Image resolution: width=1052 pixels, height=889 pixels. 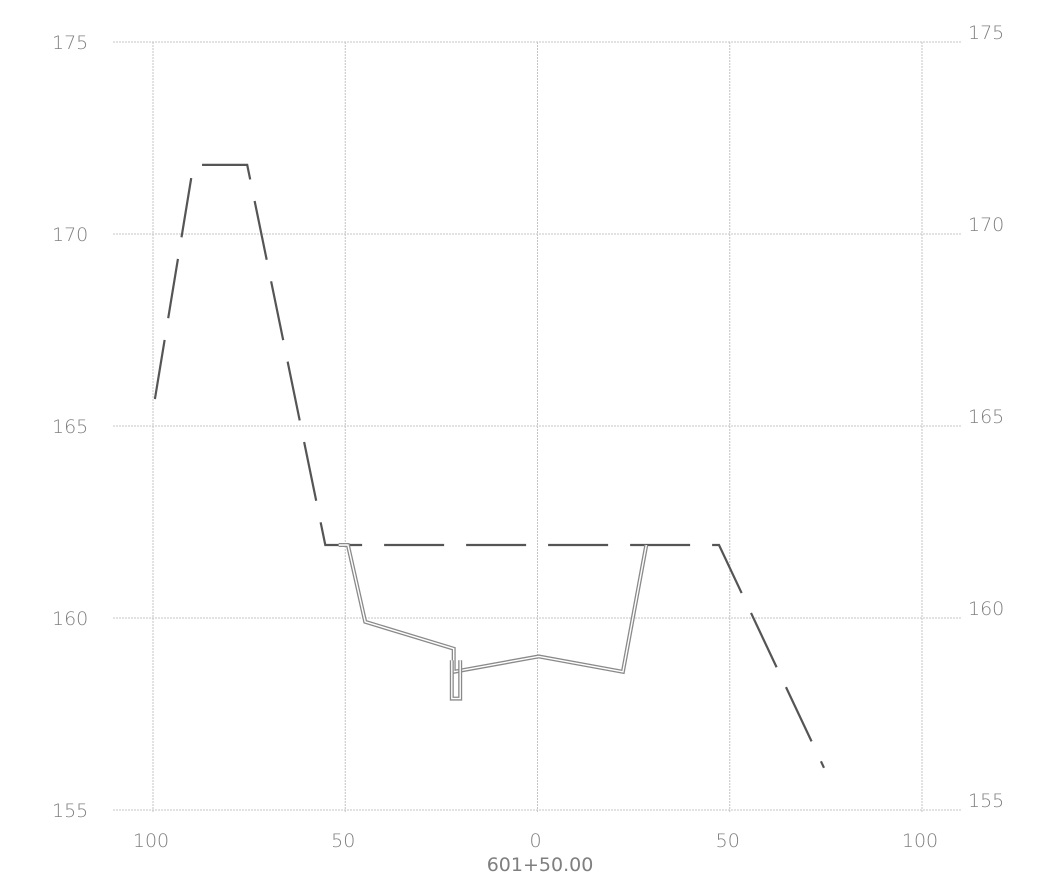 What do you see at coordinates (986, 609) in the screenshot?
I see `y-tick-label-right: 160` at bounding box center [986, 609].